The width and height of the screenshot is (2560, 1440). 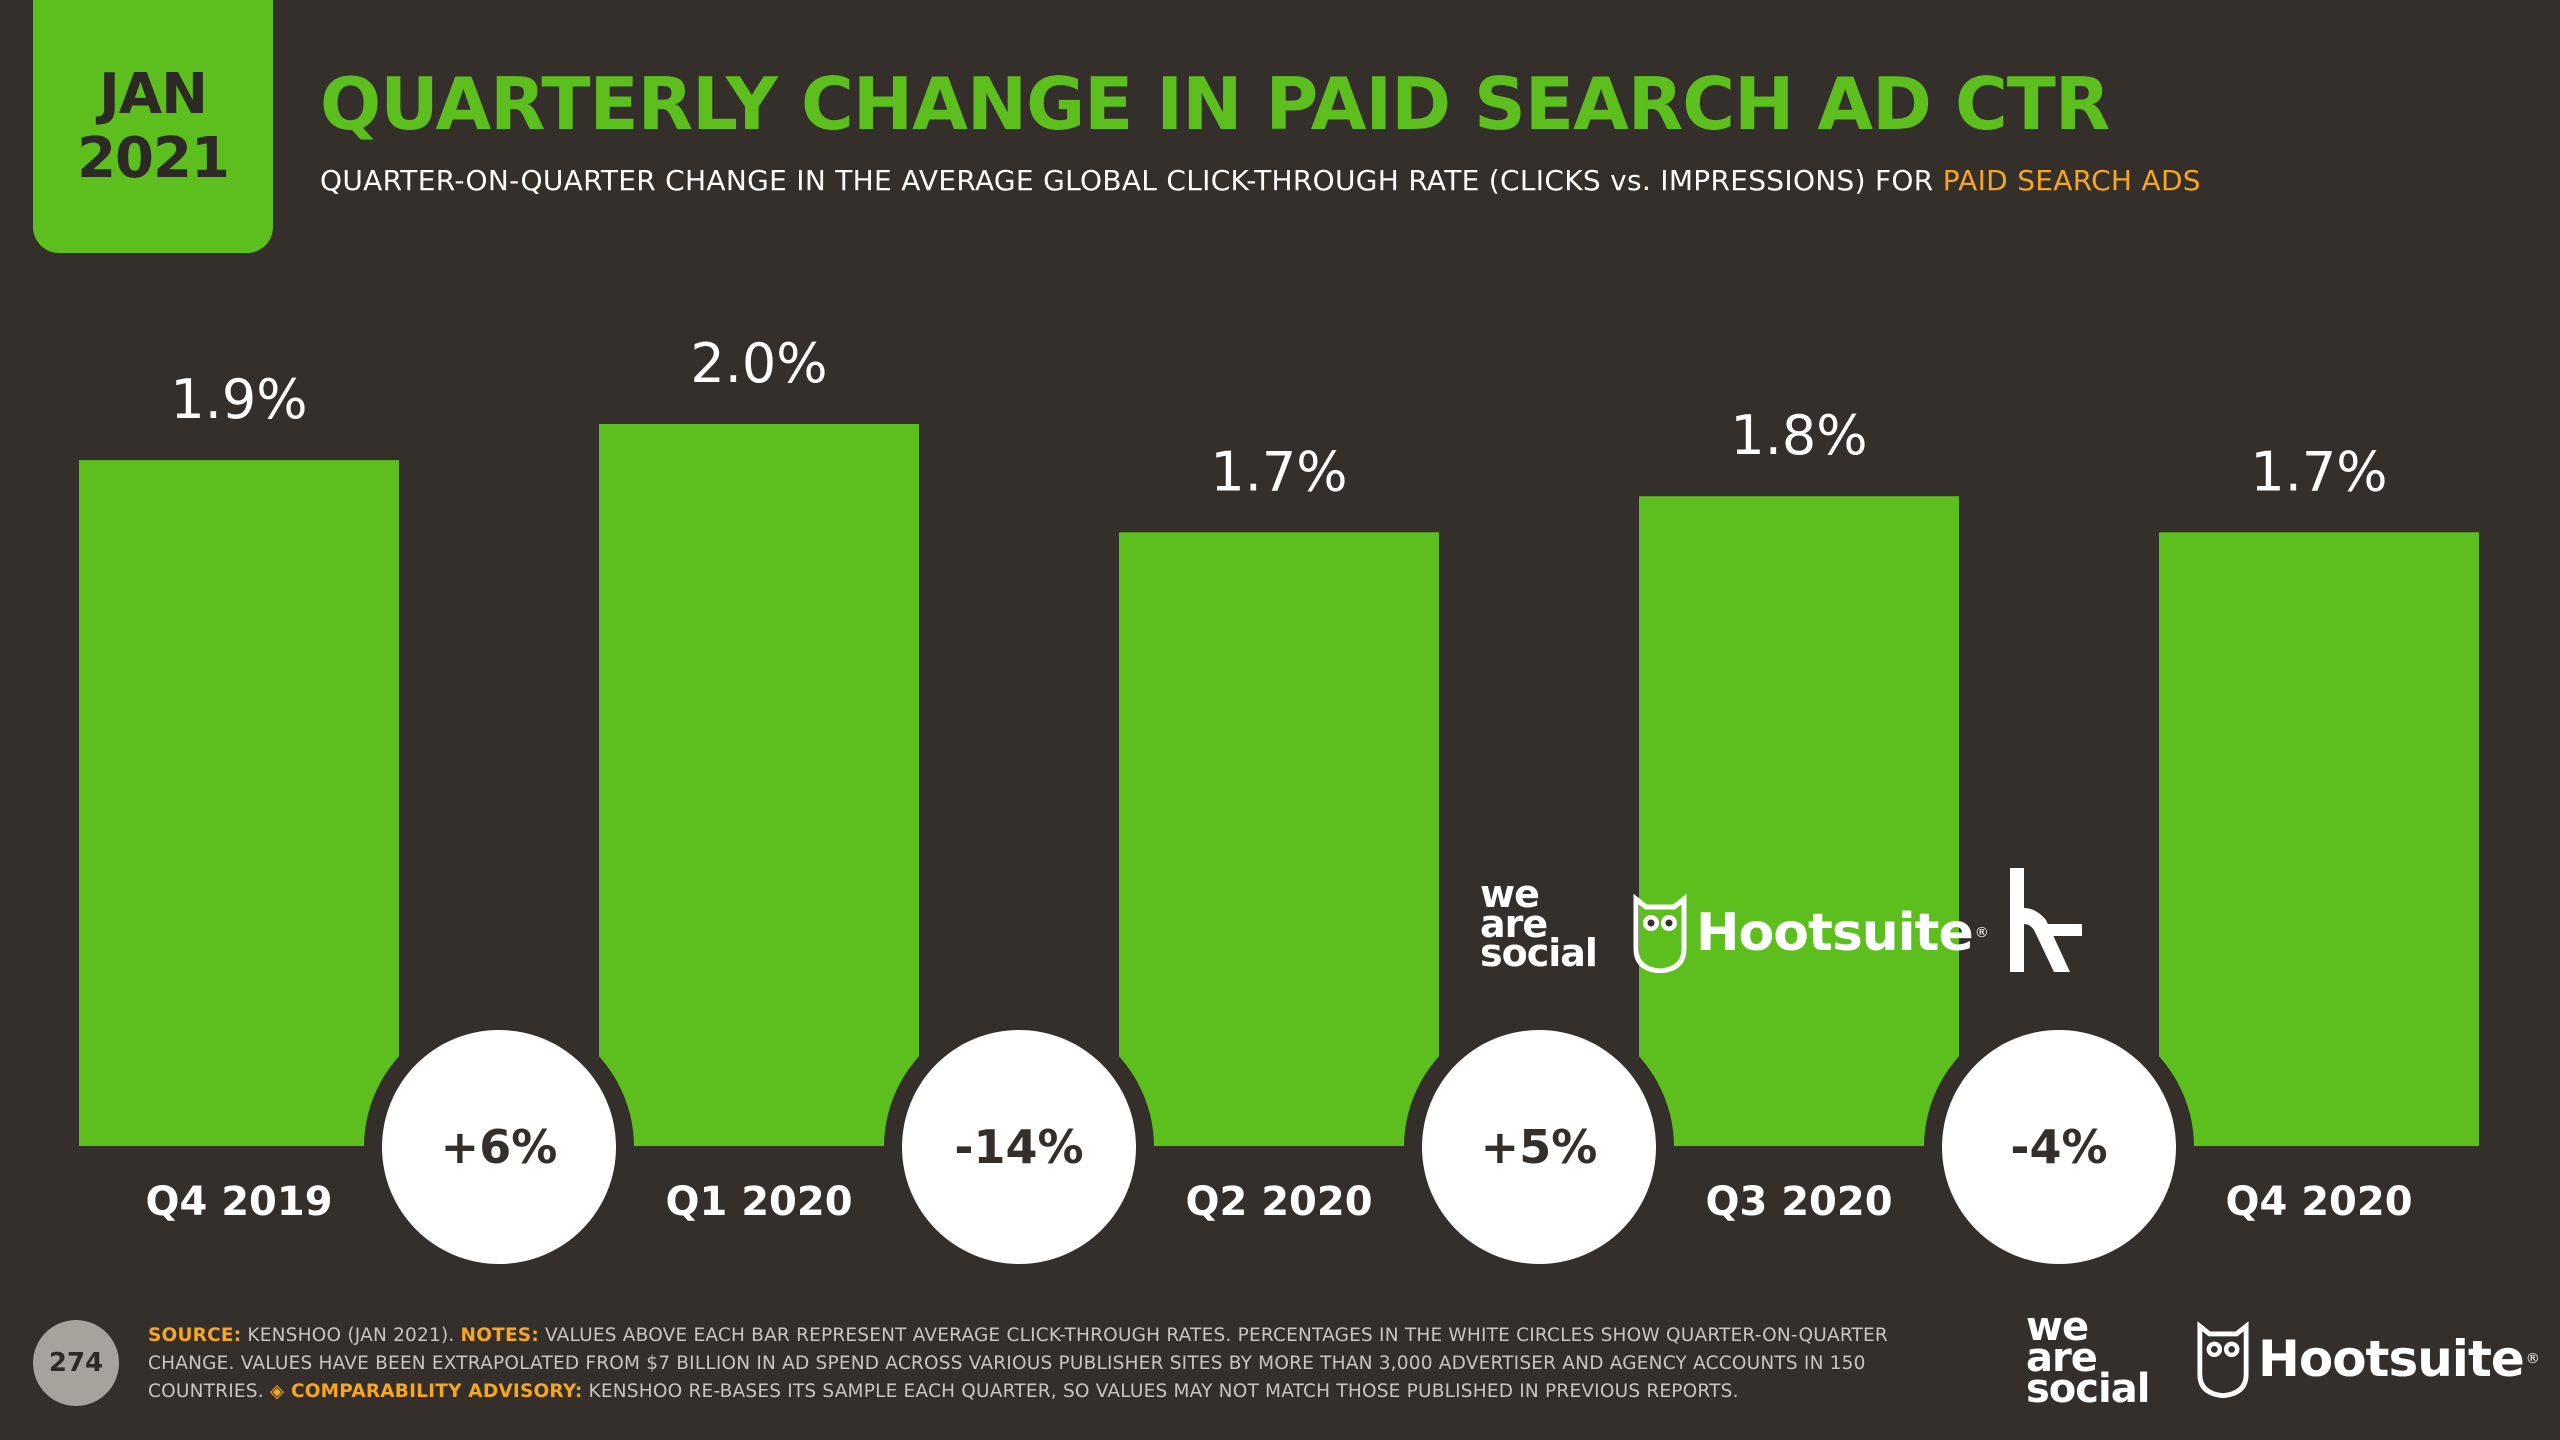 What do you see at coordinates (1510, 894) in the screenshot?
I see `logo-word-we: we` at bounding box center [1510, 894].